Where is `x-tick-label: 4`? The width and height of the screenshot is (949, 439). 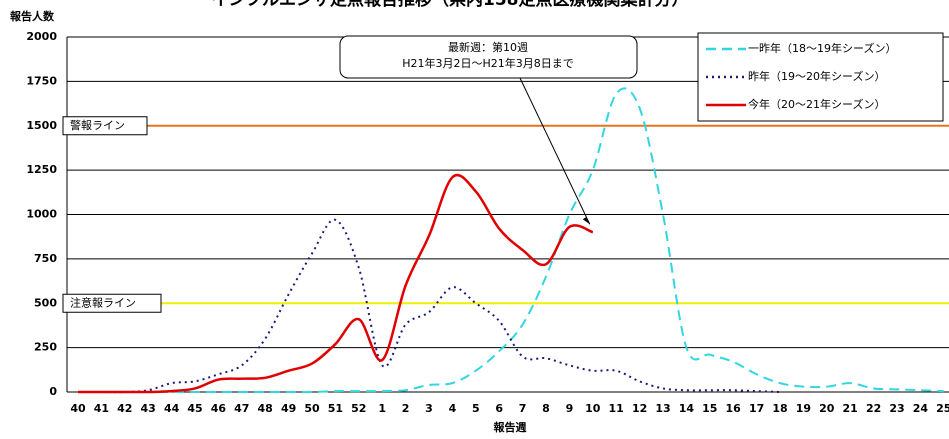 x-tick-label: 4 is located at coordinates (453, 408).